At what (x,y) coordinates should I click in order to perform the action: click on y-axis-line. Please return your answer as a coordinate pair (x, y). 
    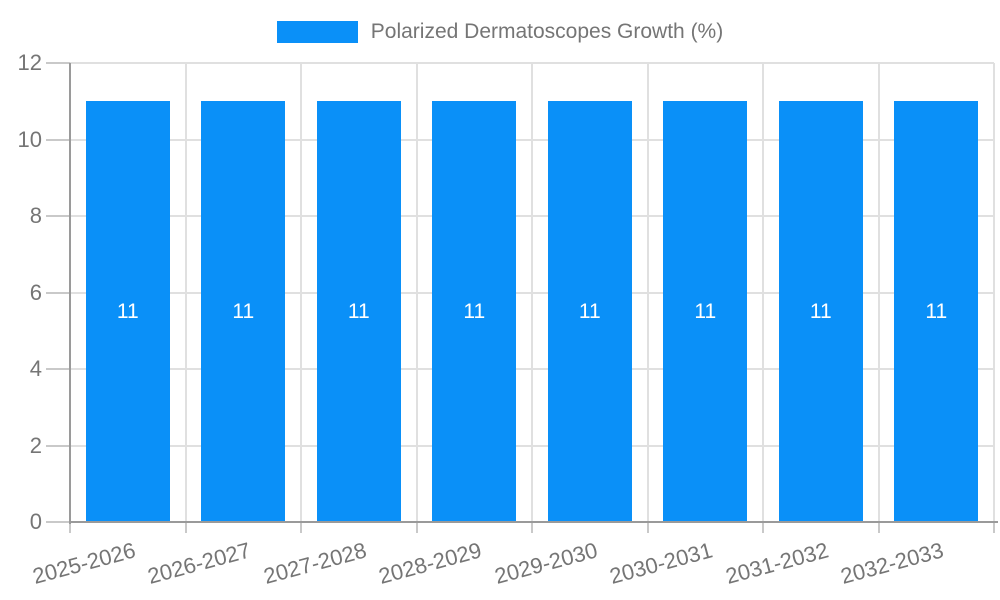
    Looking at the image, I should click on (70, 293).